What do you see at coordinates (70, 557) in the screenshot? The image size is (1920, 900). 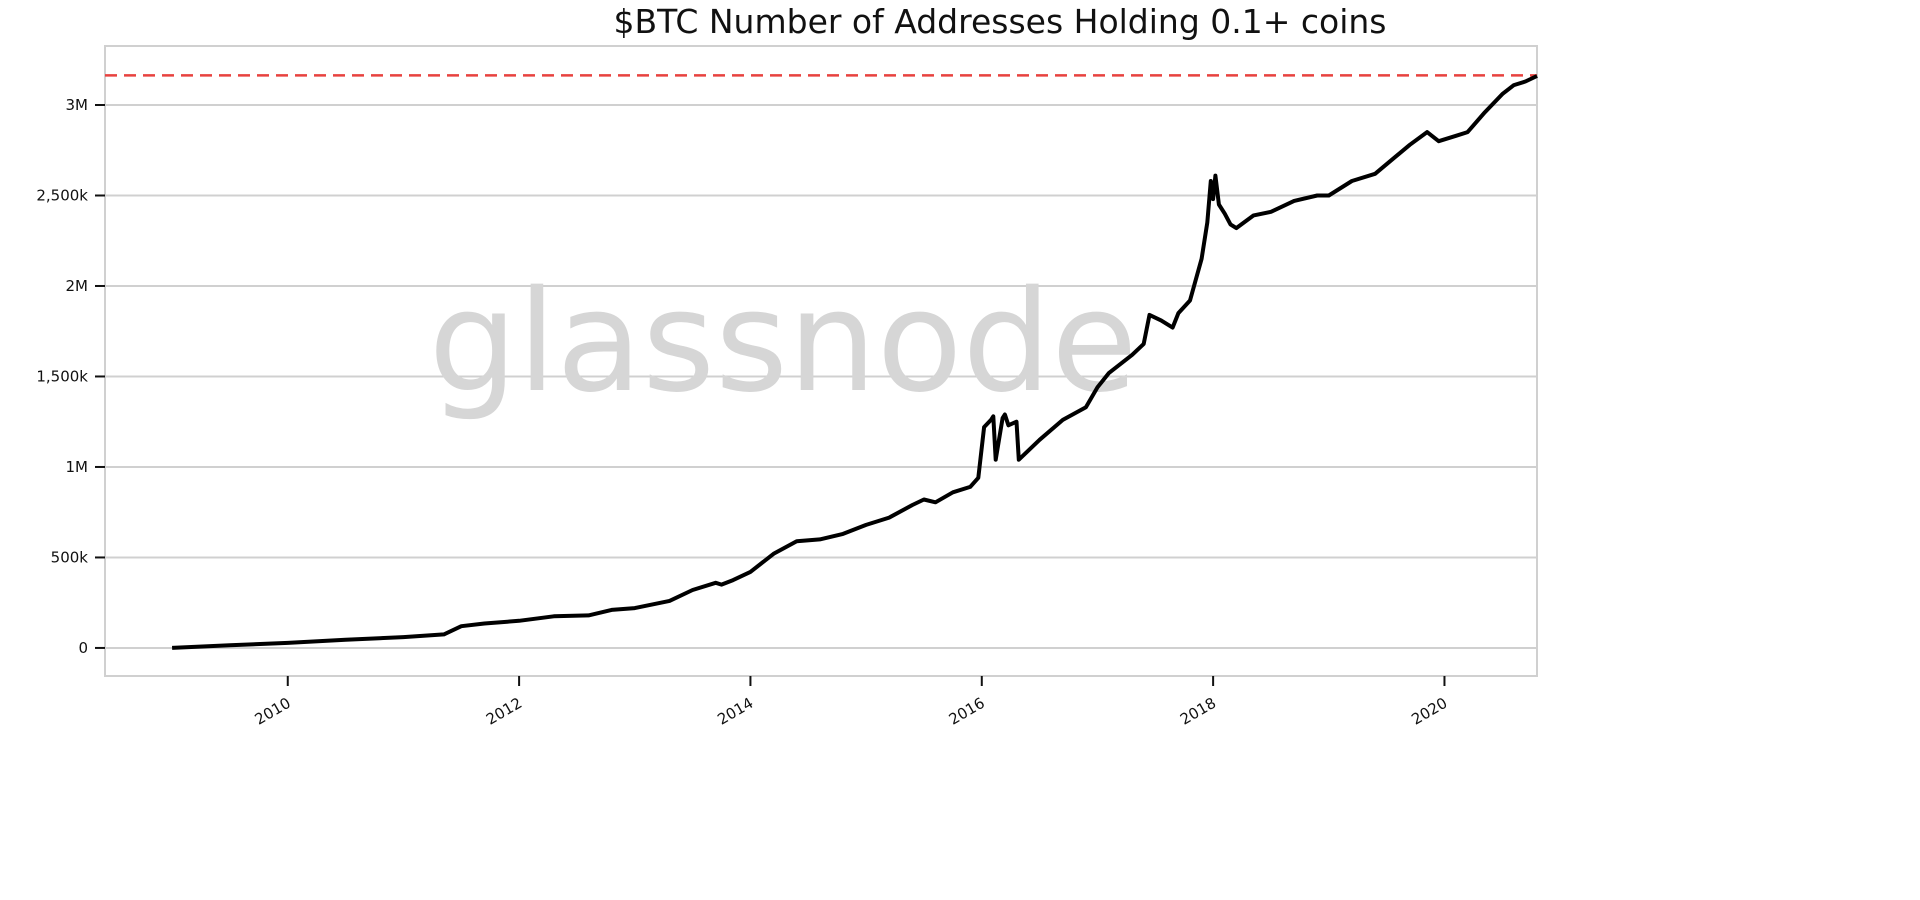 I see `y-tick-label: 500k` at bounding box center [70, 557].